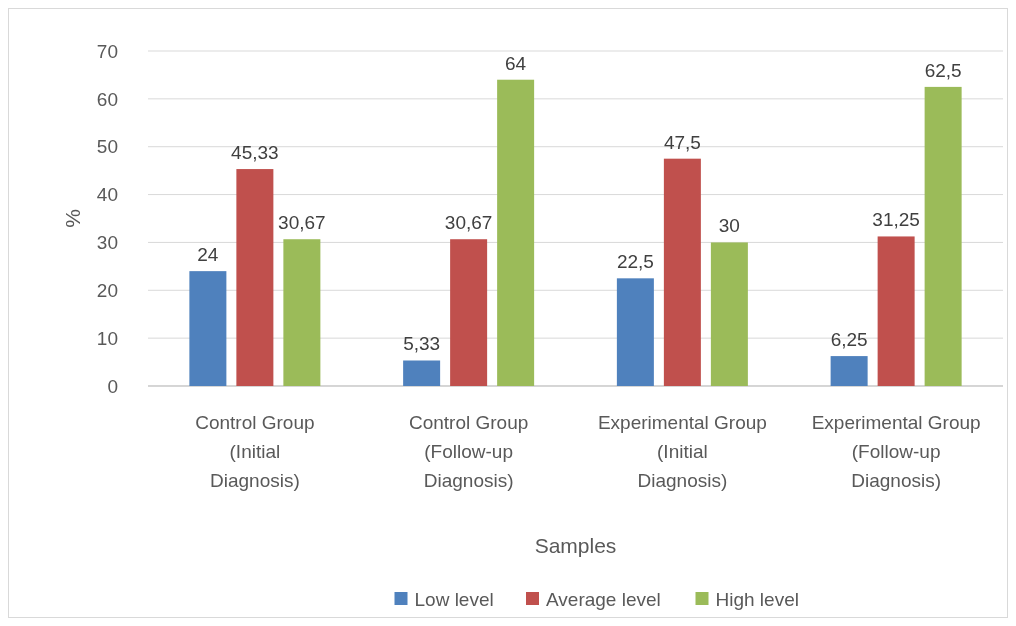 The image size is (1016, 626). What do you see at coordinates (943, 70) in the screenshot?
I see `data-label: 62,5` at bounding box center [943, 70].